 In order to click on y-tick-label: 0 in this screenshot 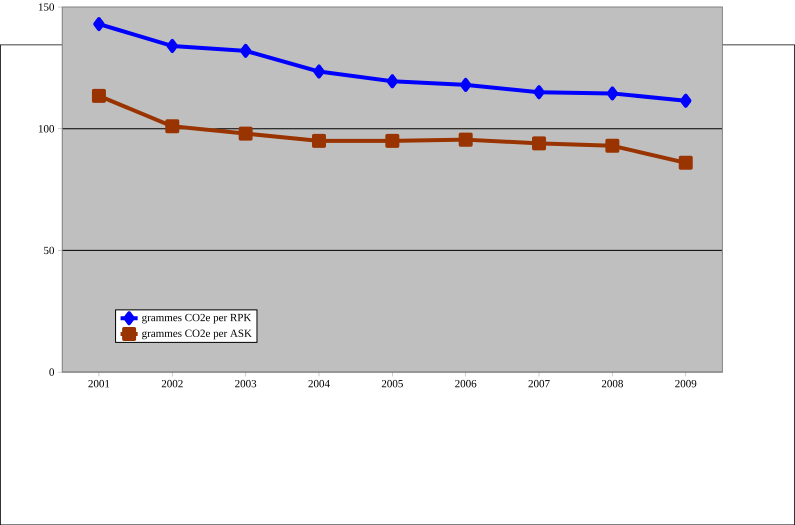, I will do `click(51, 372)`.